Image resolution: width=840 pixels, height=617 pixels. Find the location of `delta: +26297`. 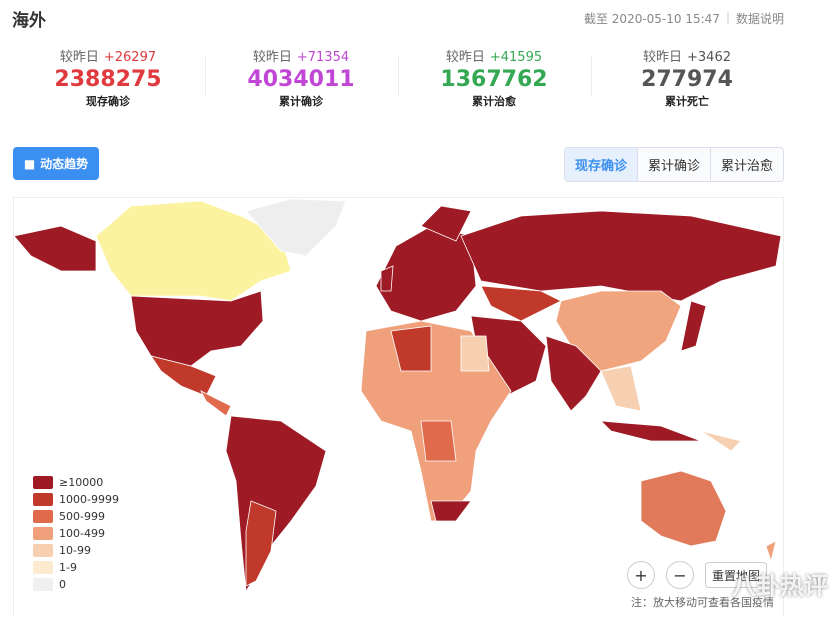

delta: +26297 is located at coordinates (130, 57).